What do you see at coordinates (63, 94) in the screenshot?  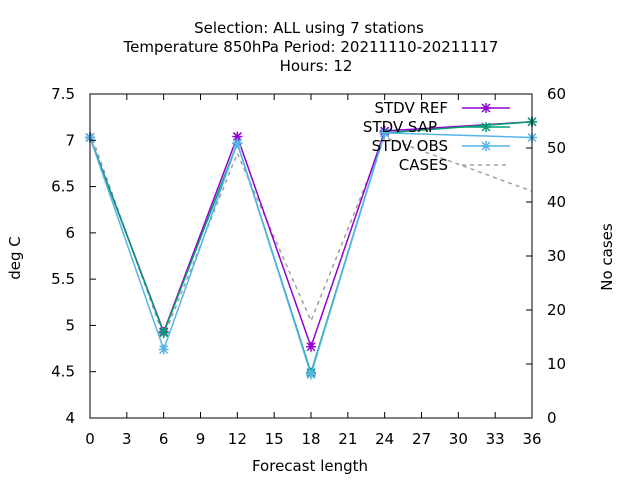 I see `y-tick-label: 7.5` at bounding box center [63, 94].